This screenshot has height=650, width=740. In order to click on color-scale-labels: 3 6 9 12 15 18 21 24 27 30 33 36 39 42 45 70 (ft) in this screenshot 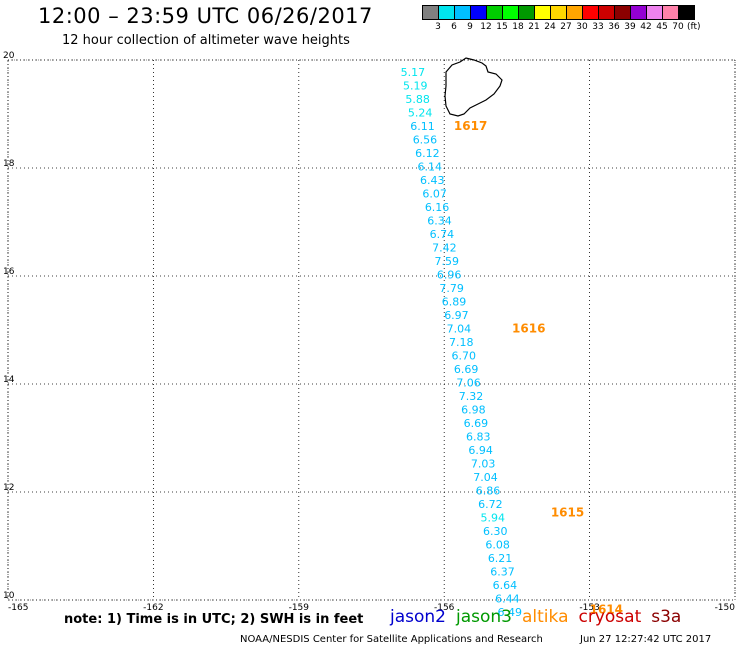, I will do `click(561, 27)`.